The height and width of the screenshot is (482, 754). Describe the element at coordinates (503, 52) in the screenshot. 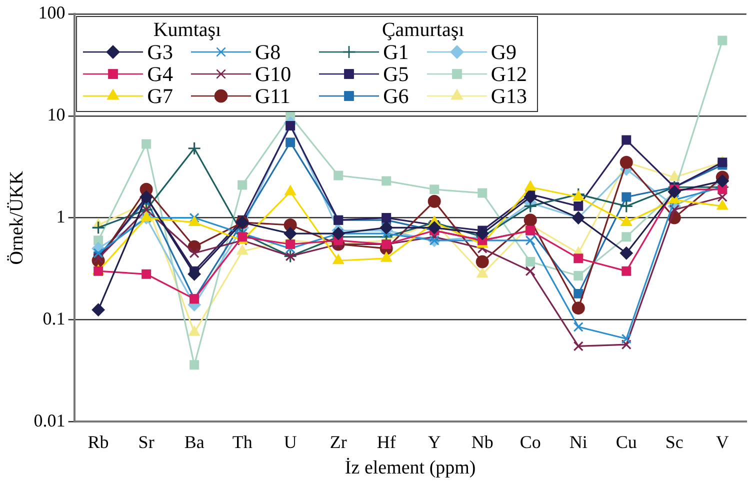

I see `legend-label: G9` at that location.